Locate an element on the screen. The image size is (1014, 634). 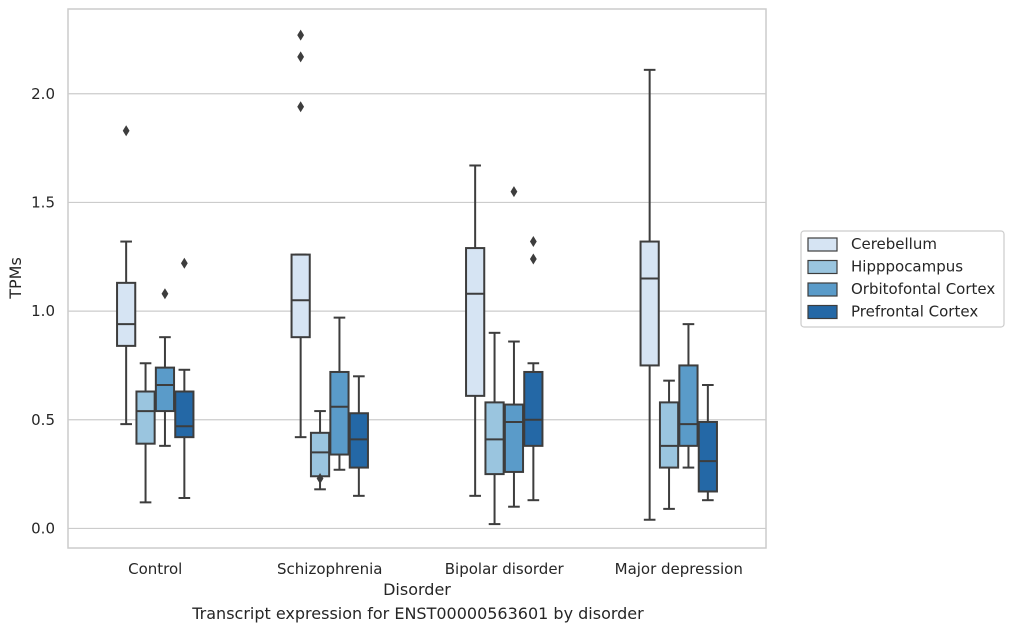
x-tick-label: Schizophrenia is located at coordinates (329, 569).